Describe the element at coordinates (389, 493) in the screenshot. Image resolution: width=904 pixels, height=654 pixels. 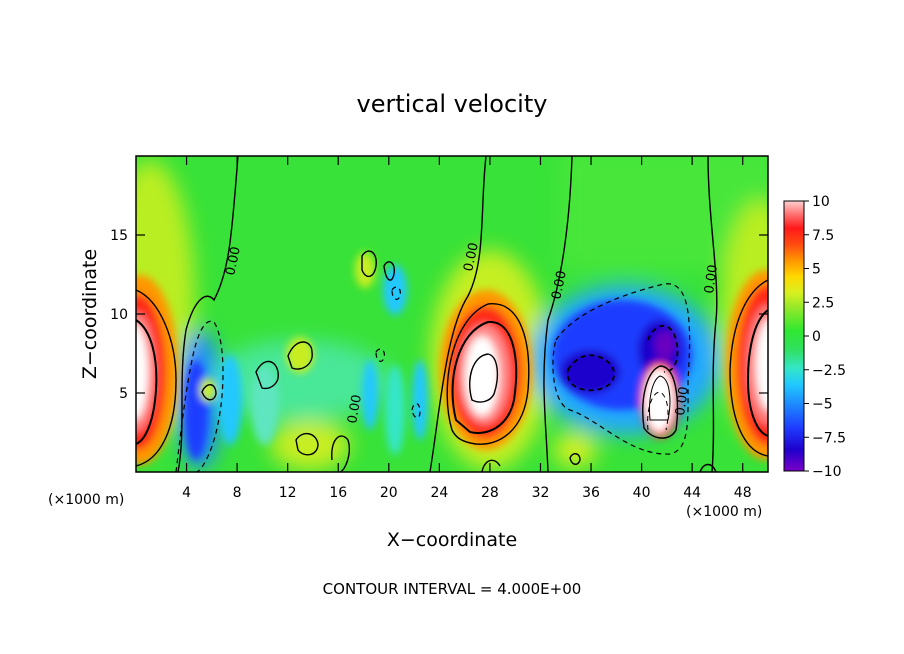
I see `x-tick-label: 20` at that location.